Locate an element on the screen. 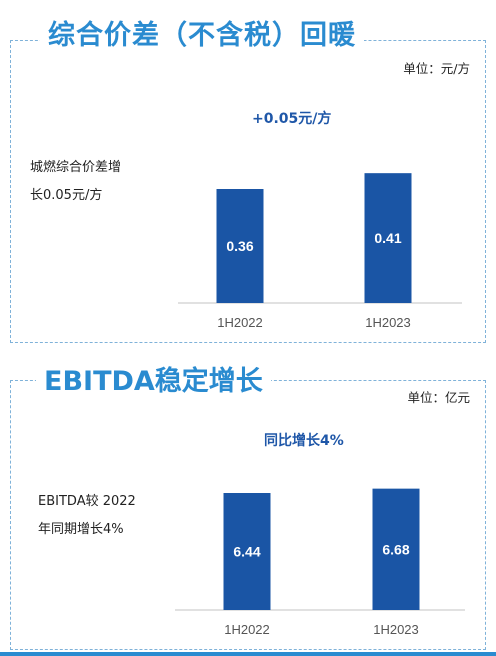 The height and width of the screenshot is (656, 496). chart-1-bar-1H2022 is located at coordinates (240, 246).